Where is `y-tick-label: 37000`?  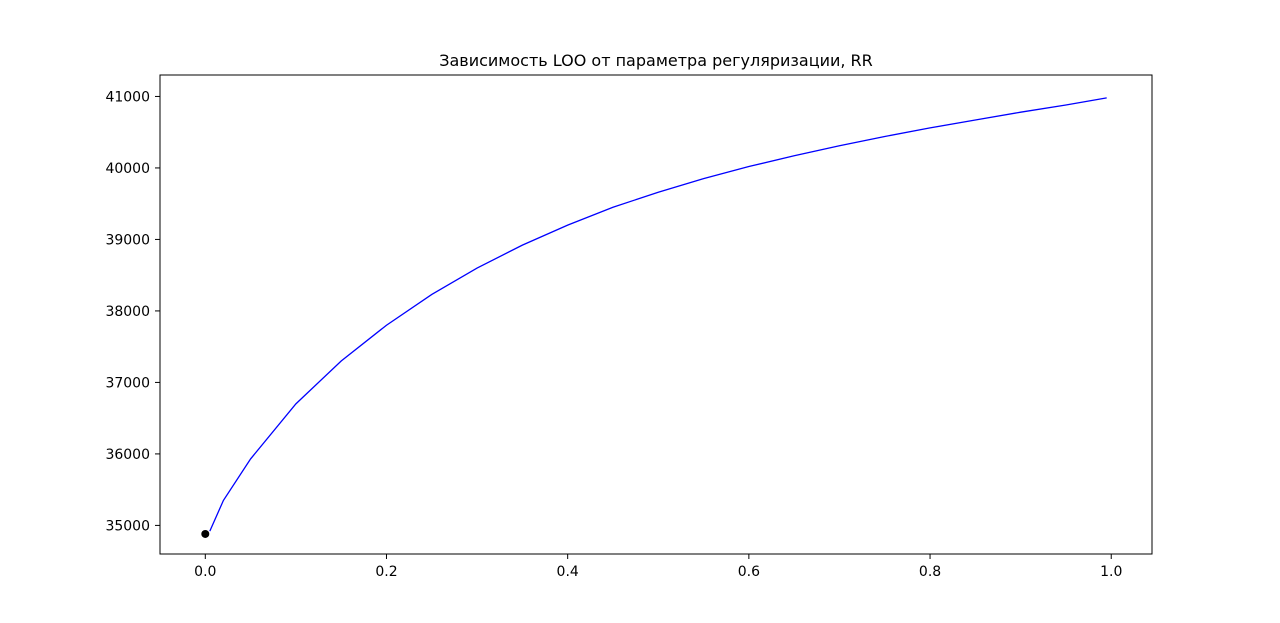 y-tick-label: 37000 is located at coordinates (127, 383).